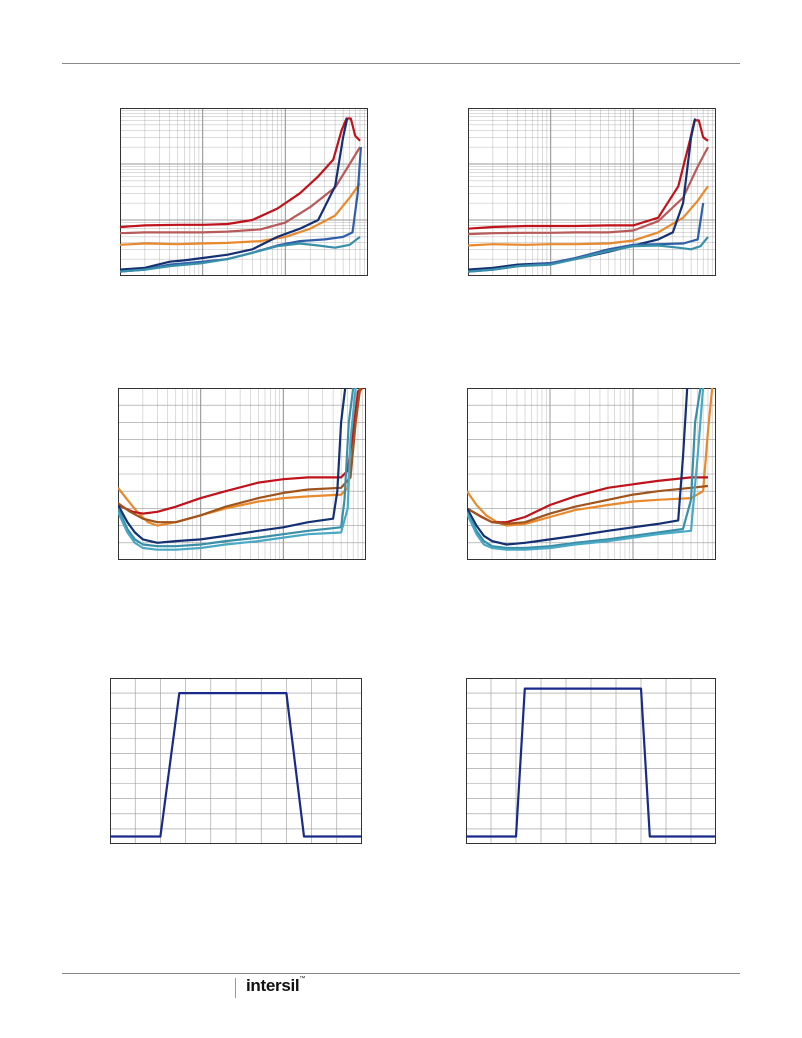 This screenshot has width=802, height=1038. I want to click on footer-rule, so click(401, 973).